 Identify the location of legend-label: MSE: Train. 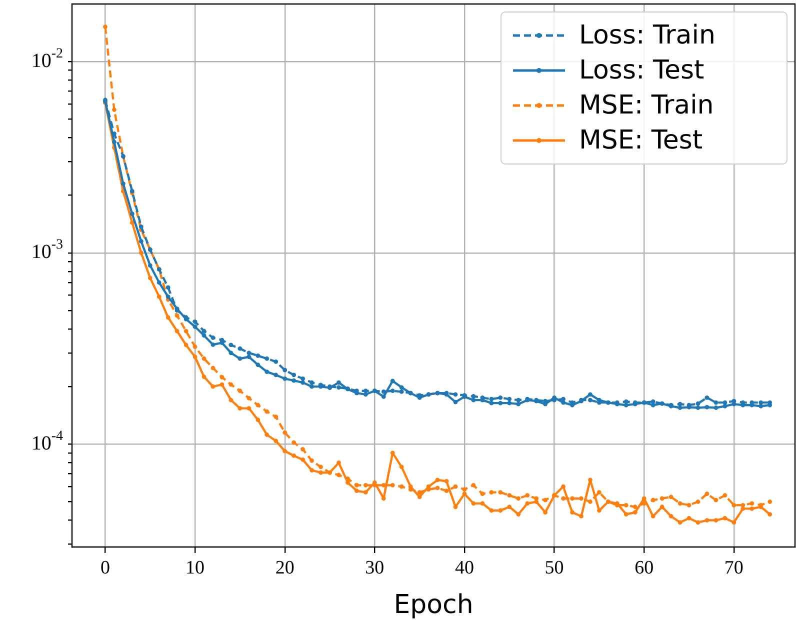
(646, 105).